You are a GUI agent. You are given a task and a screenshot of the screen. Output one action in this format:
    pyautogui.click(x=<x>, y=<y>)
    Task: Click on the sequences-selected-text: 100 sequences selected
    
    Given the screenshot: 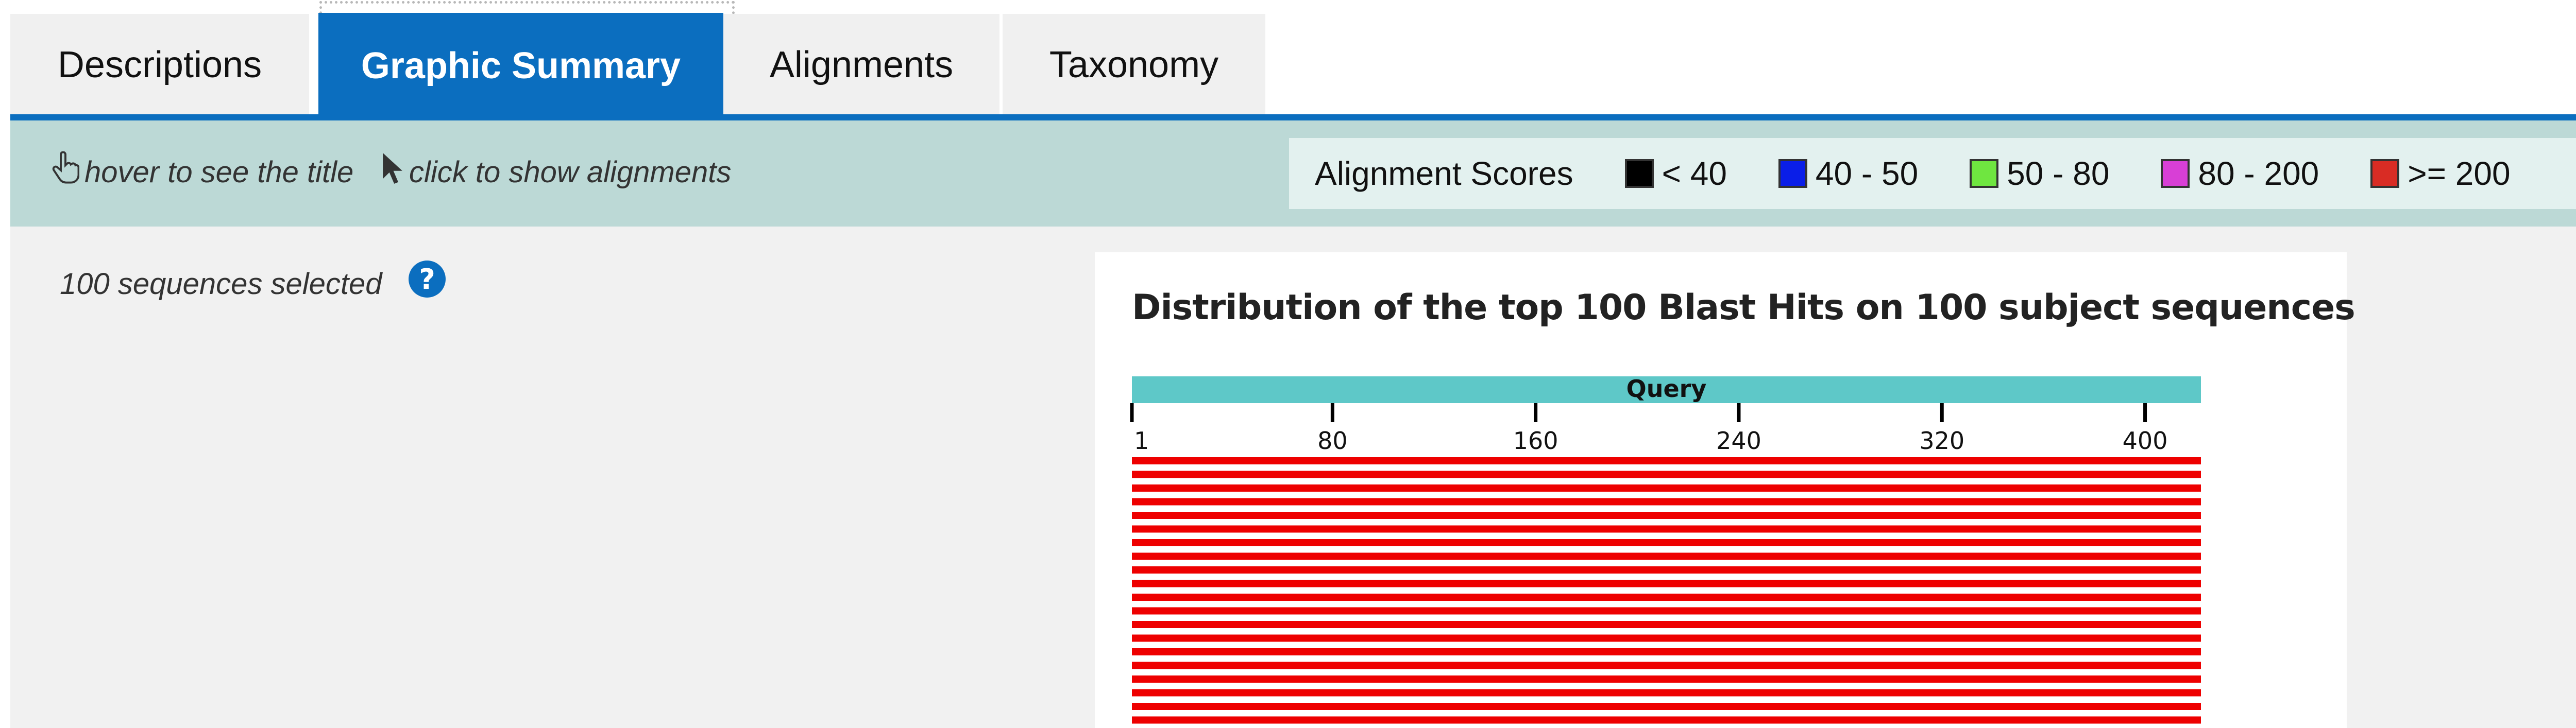 What is the action you would take?
    pyautogui.click(x=221, y=284)
    